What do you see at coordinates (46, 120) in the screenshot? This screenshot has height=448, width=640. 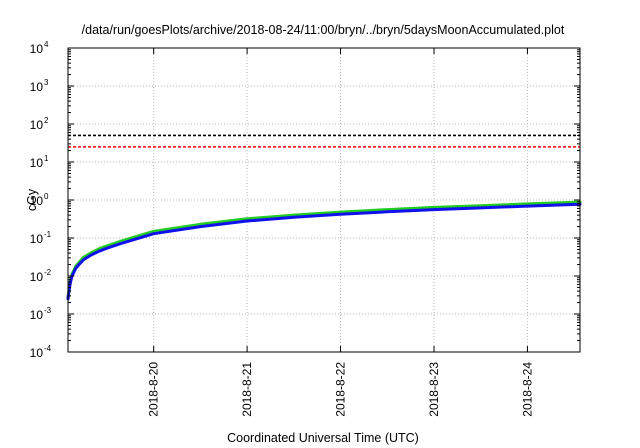 I see `y-tick-exponent: 2` at bounding box center [46, 120].